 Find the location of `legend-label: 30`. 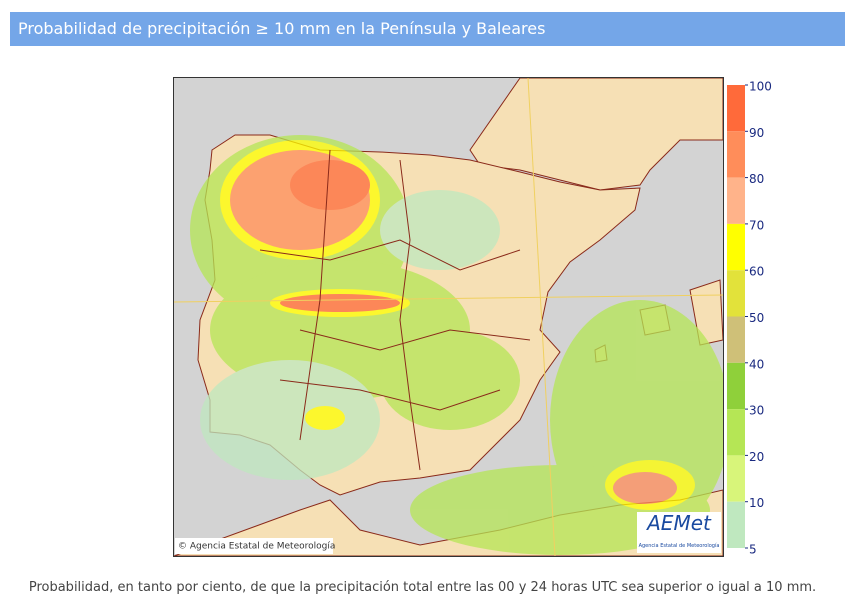

legend-label: 30 is located at coordinates (756, 411).